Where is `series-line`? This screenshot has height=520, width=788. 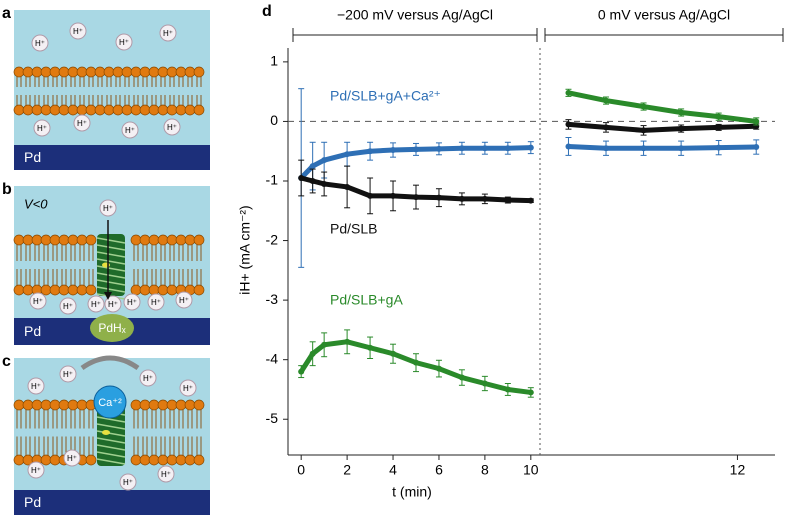
series-line is located at coordinates (662, 147).